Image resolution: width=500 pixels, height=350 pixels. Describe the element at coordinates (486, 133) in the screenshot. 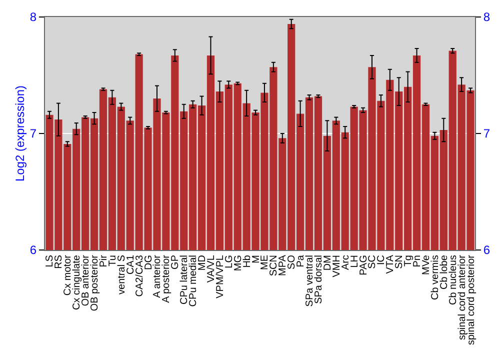

I see `y2-tick-label: 7` at that location.